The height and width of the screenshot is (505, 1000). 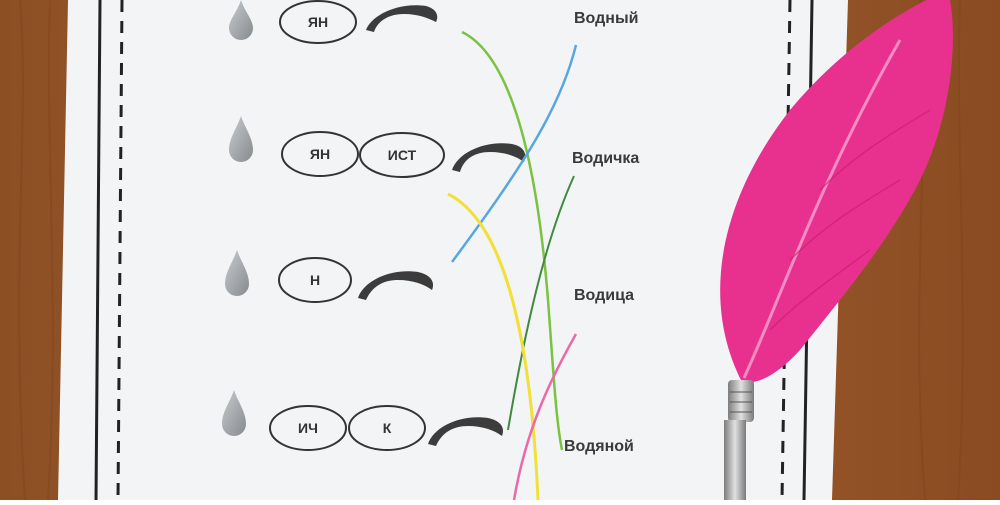 I want to click on pencil-line-green, so click(x=512, y=240).